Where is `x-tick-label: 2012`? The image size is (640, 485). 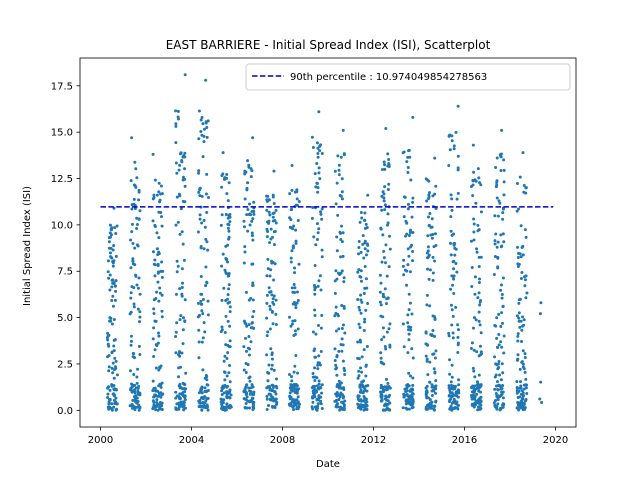
x-tick-label: 2012 is located at coordinates (373, 440).